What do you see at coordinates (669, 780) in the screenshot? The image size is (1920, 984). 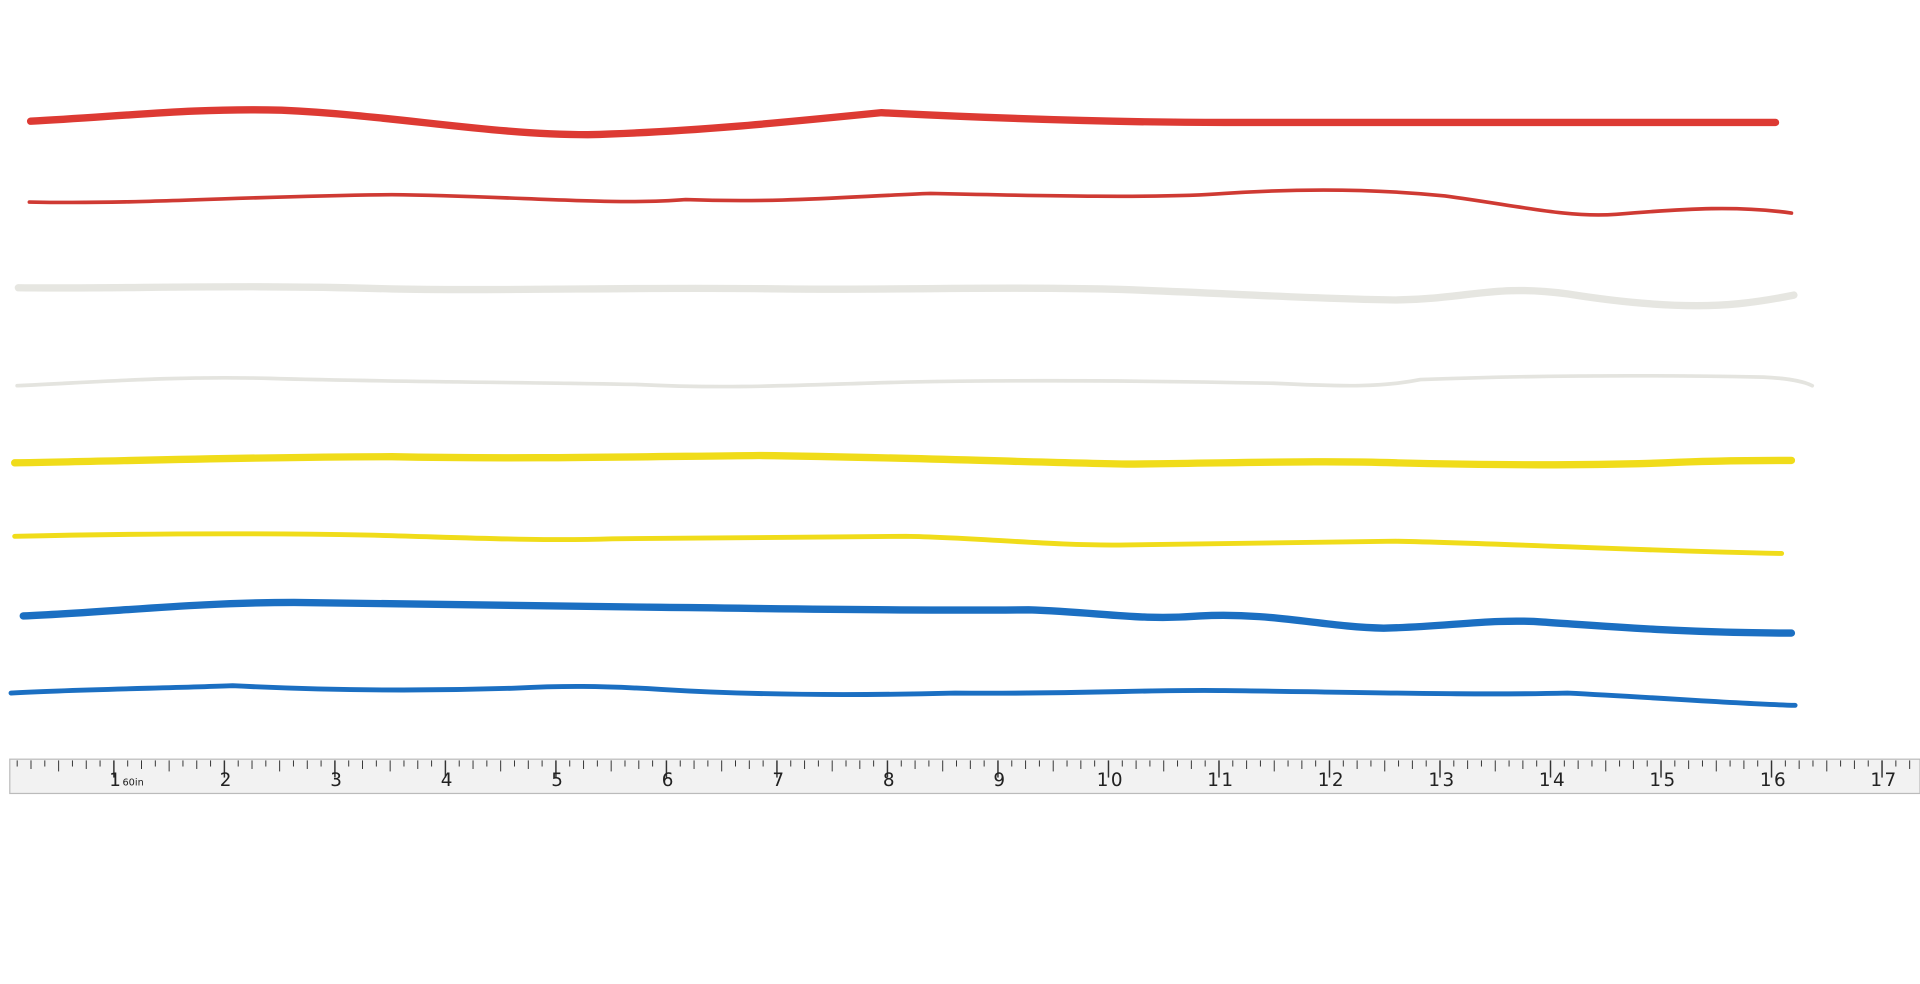 I see `tape-label: 6` at bounding box center [669, 780].